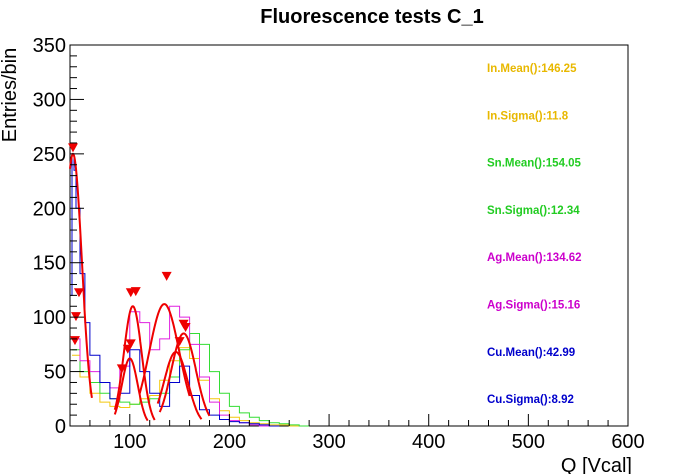  What do you see at coordinates (81, 275) in the screenshot?
I see `fit-curve-cu-fit` at bounding box center [81, 275].